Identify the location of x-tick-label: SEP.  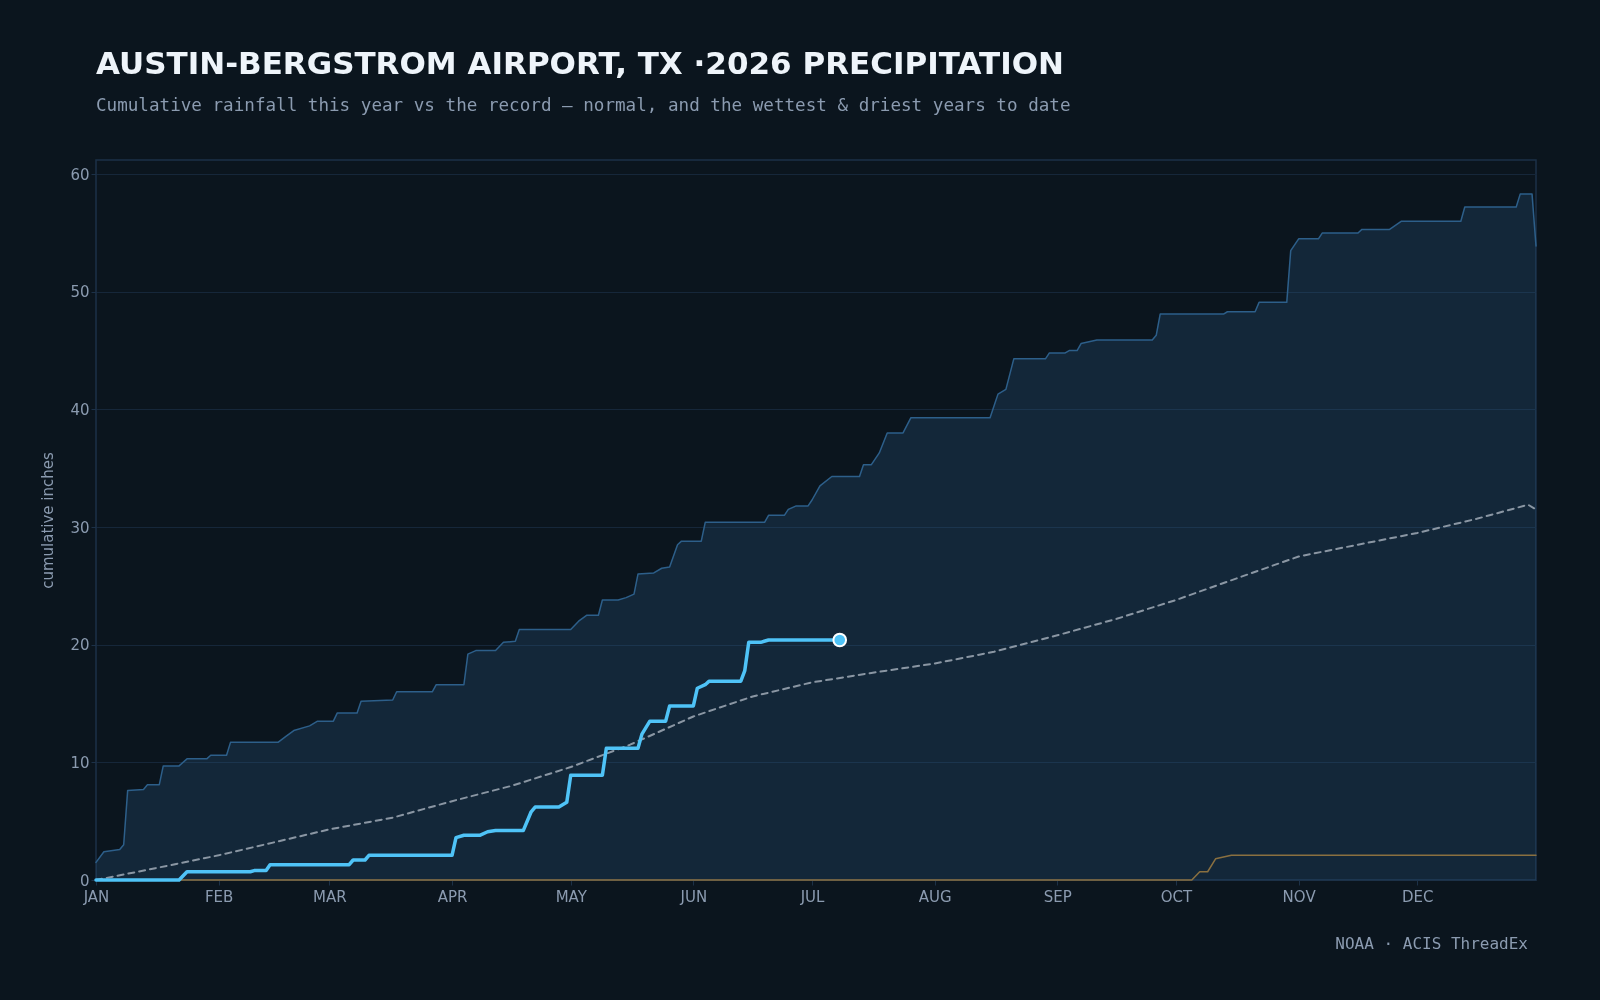
(1057, 896).